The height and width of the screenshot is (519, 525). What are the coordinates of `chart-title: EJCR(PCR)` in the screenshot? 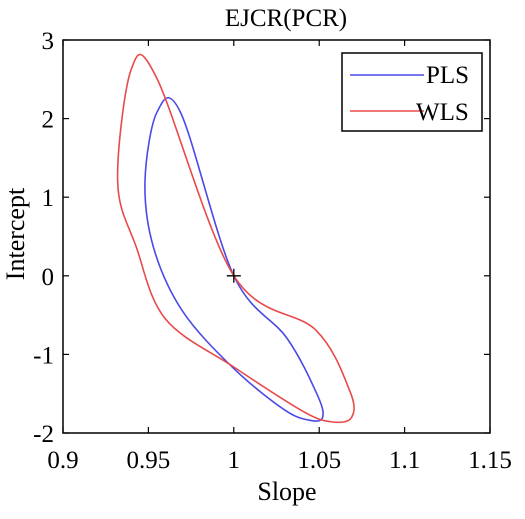 It's located at (286, 18).